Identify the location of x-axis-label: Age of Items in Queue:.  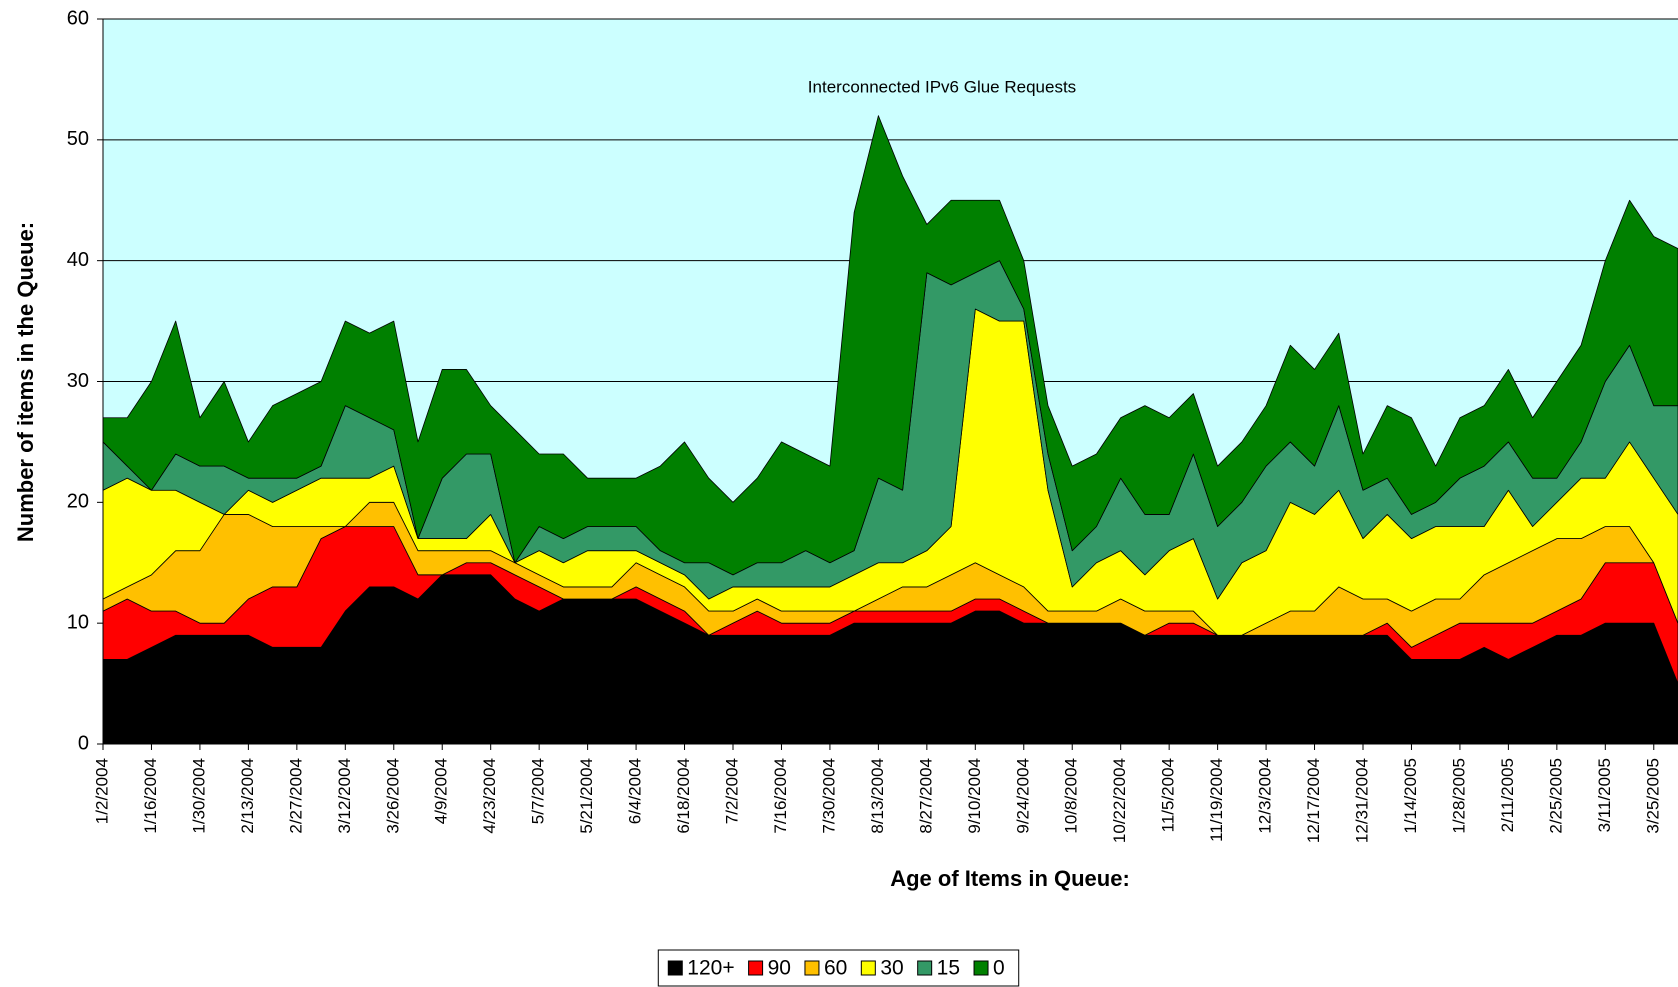
(1010, 878).